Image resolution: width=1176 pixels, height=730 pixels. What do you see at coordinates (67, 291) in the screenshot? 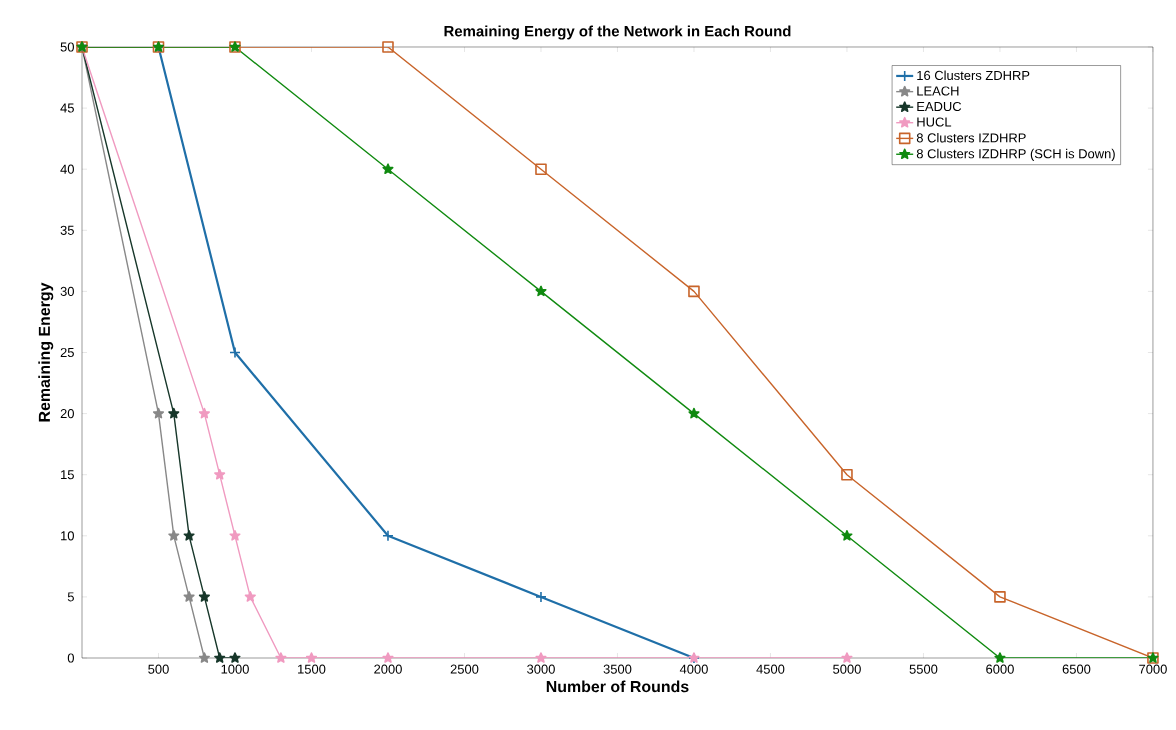
I see `y-tick-label: 30` at bounding box center [67, 291].